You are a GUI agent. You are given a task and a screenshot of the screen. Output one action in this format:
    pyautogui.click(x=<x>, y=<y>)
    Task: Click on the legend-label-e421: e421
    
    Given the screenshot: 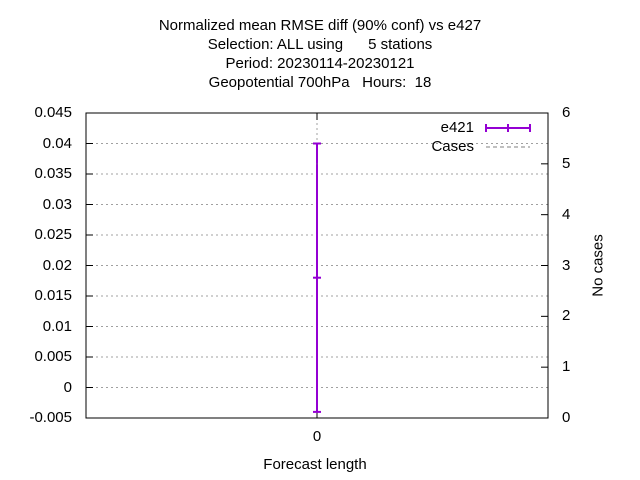 What is the action you would take?
    pyautogui.click(x=457, y=127)
    